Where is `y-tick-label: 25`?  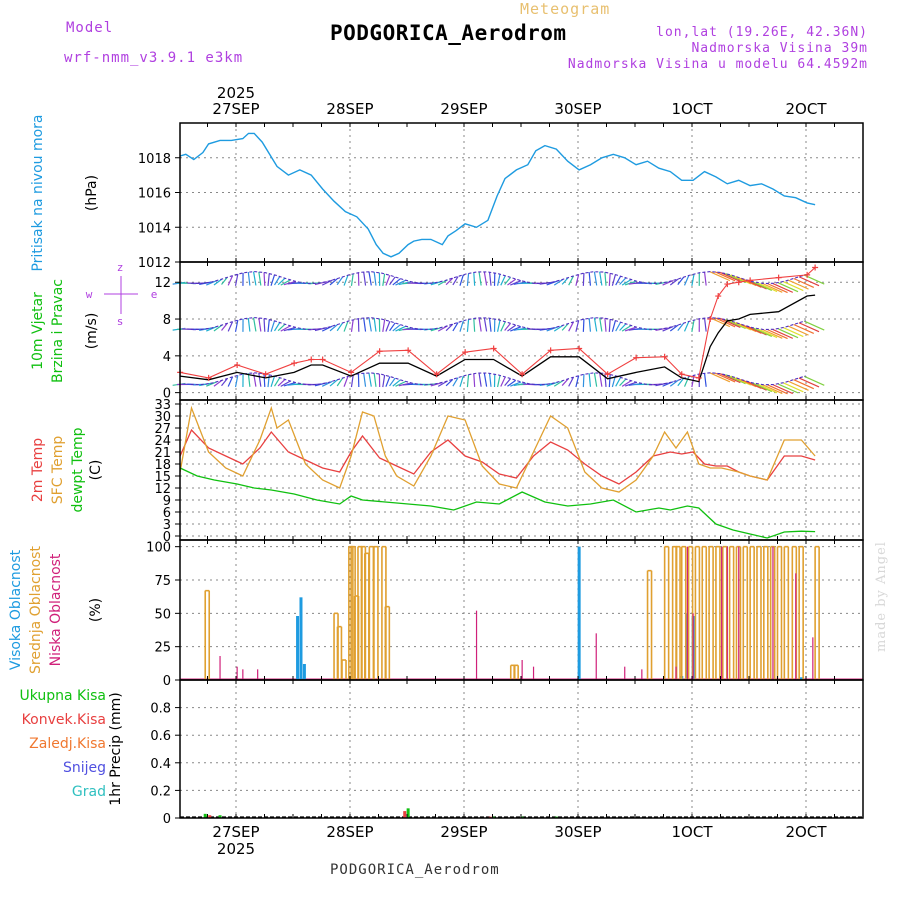
y-tick-label: 25 is located at coordinates (162, 648).